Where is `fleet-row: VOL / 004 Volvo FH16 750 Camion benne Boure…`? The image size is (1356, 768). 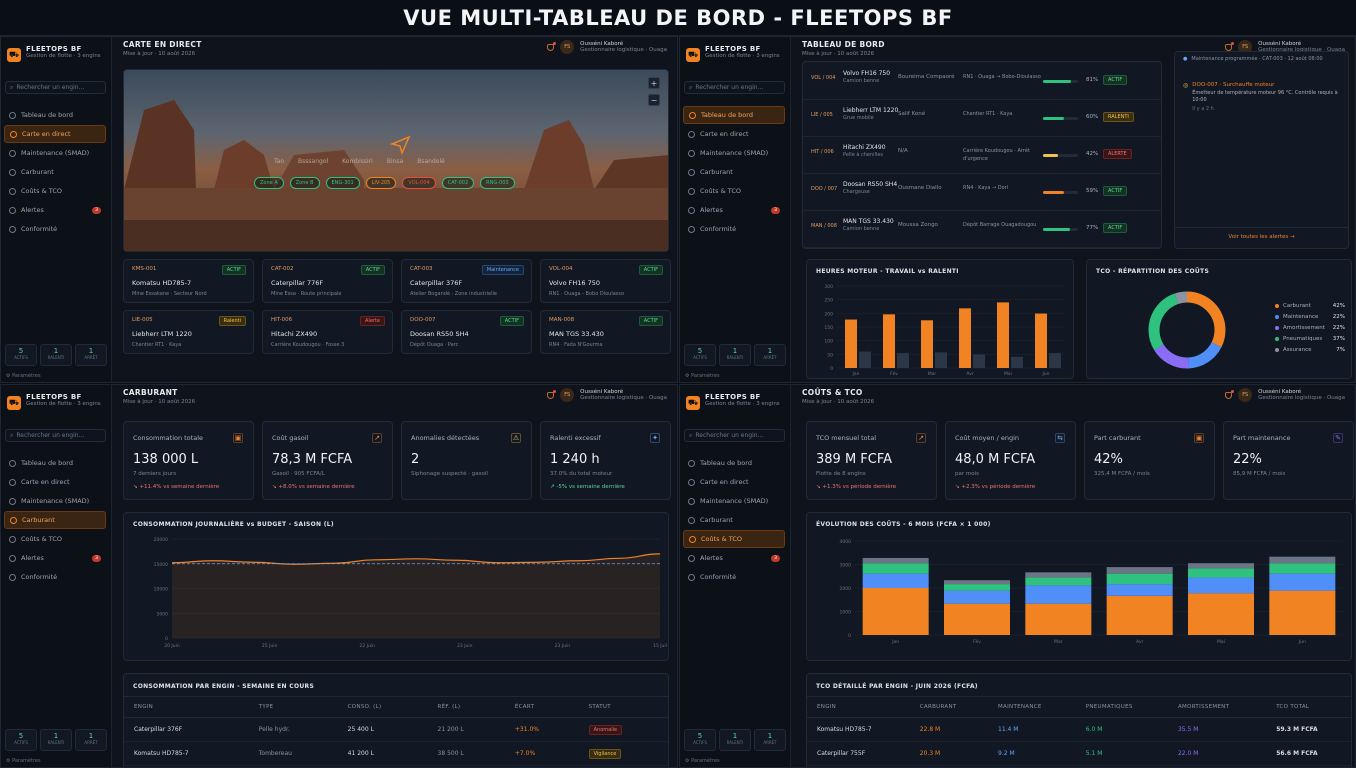 fleet-row: VOL / 004 Volvo FH16 750 Camion benne Boure… is located at coordinates (982, 83).